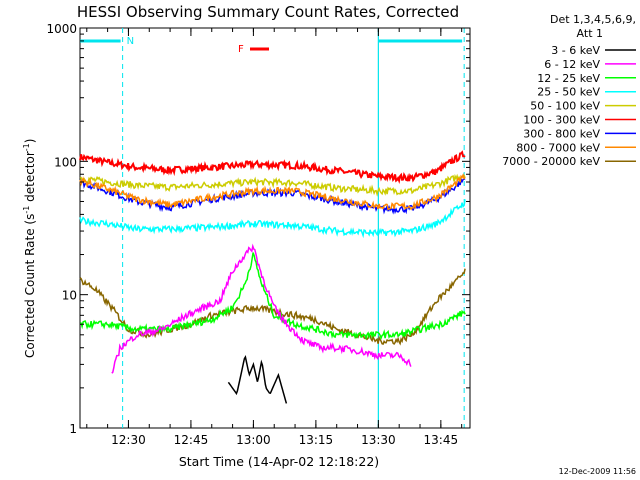 The image size is (640, 480). What do you see at coordinates (558, 147) in the screenshot?
I see `legend-item-label: 800 - 7000 keV` at bounding box center [558, 147].